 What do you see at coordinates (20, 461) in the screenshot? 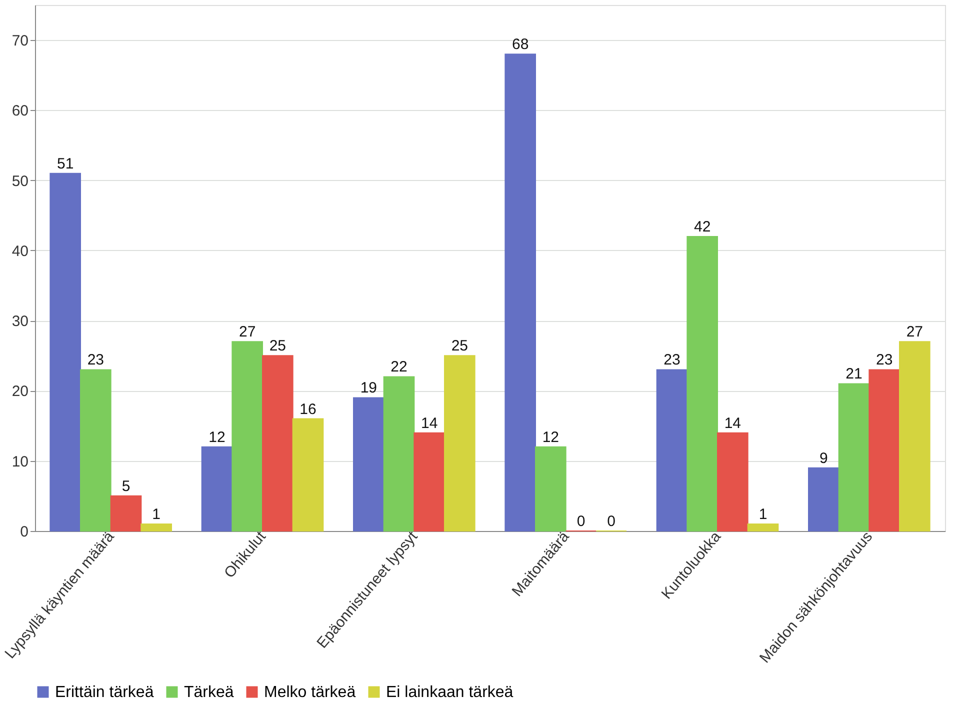
I see `y-tick-label: 10` at bounding box center [20, 461].